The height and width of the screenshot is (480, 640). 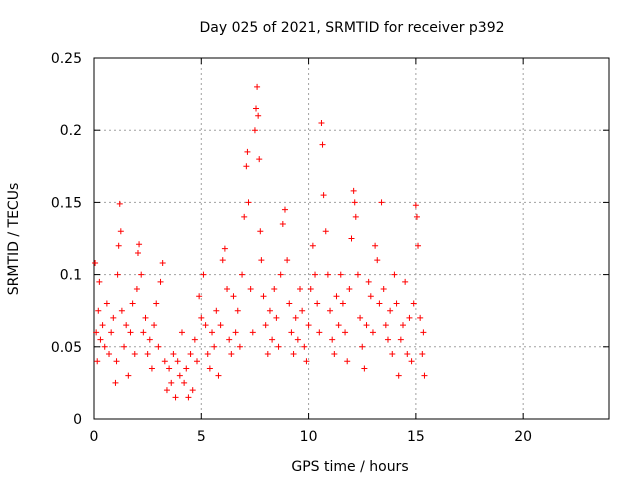 I want to click on y-tick-label: 0.2, so click(x=71, y=131).